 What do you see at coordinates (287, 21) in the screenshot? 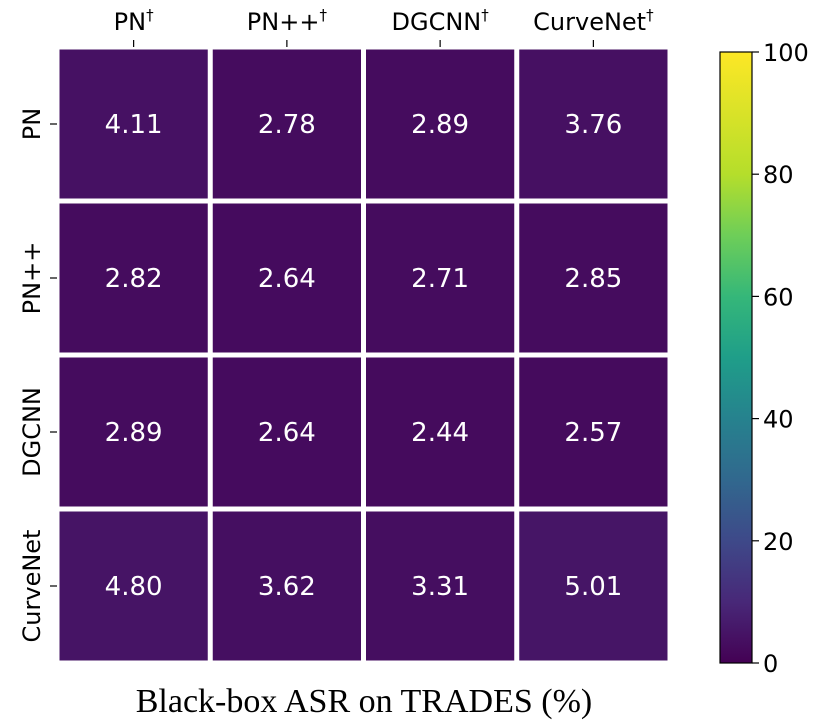
I see `x-tick-label: PN++†` at bounding box center [287, 21].